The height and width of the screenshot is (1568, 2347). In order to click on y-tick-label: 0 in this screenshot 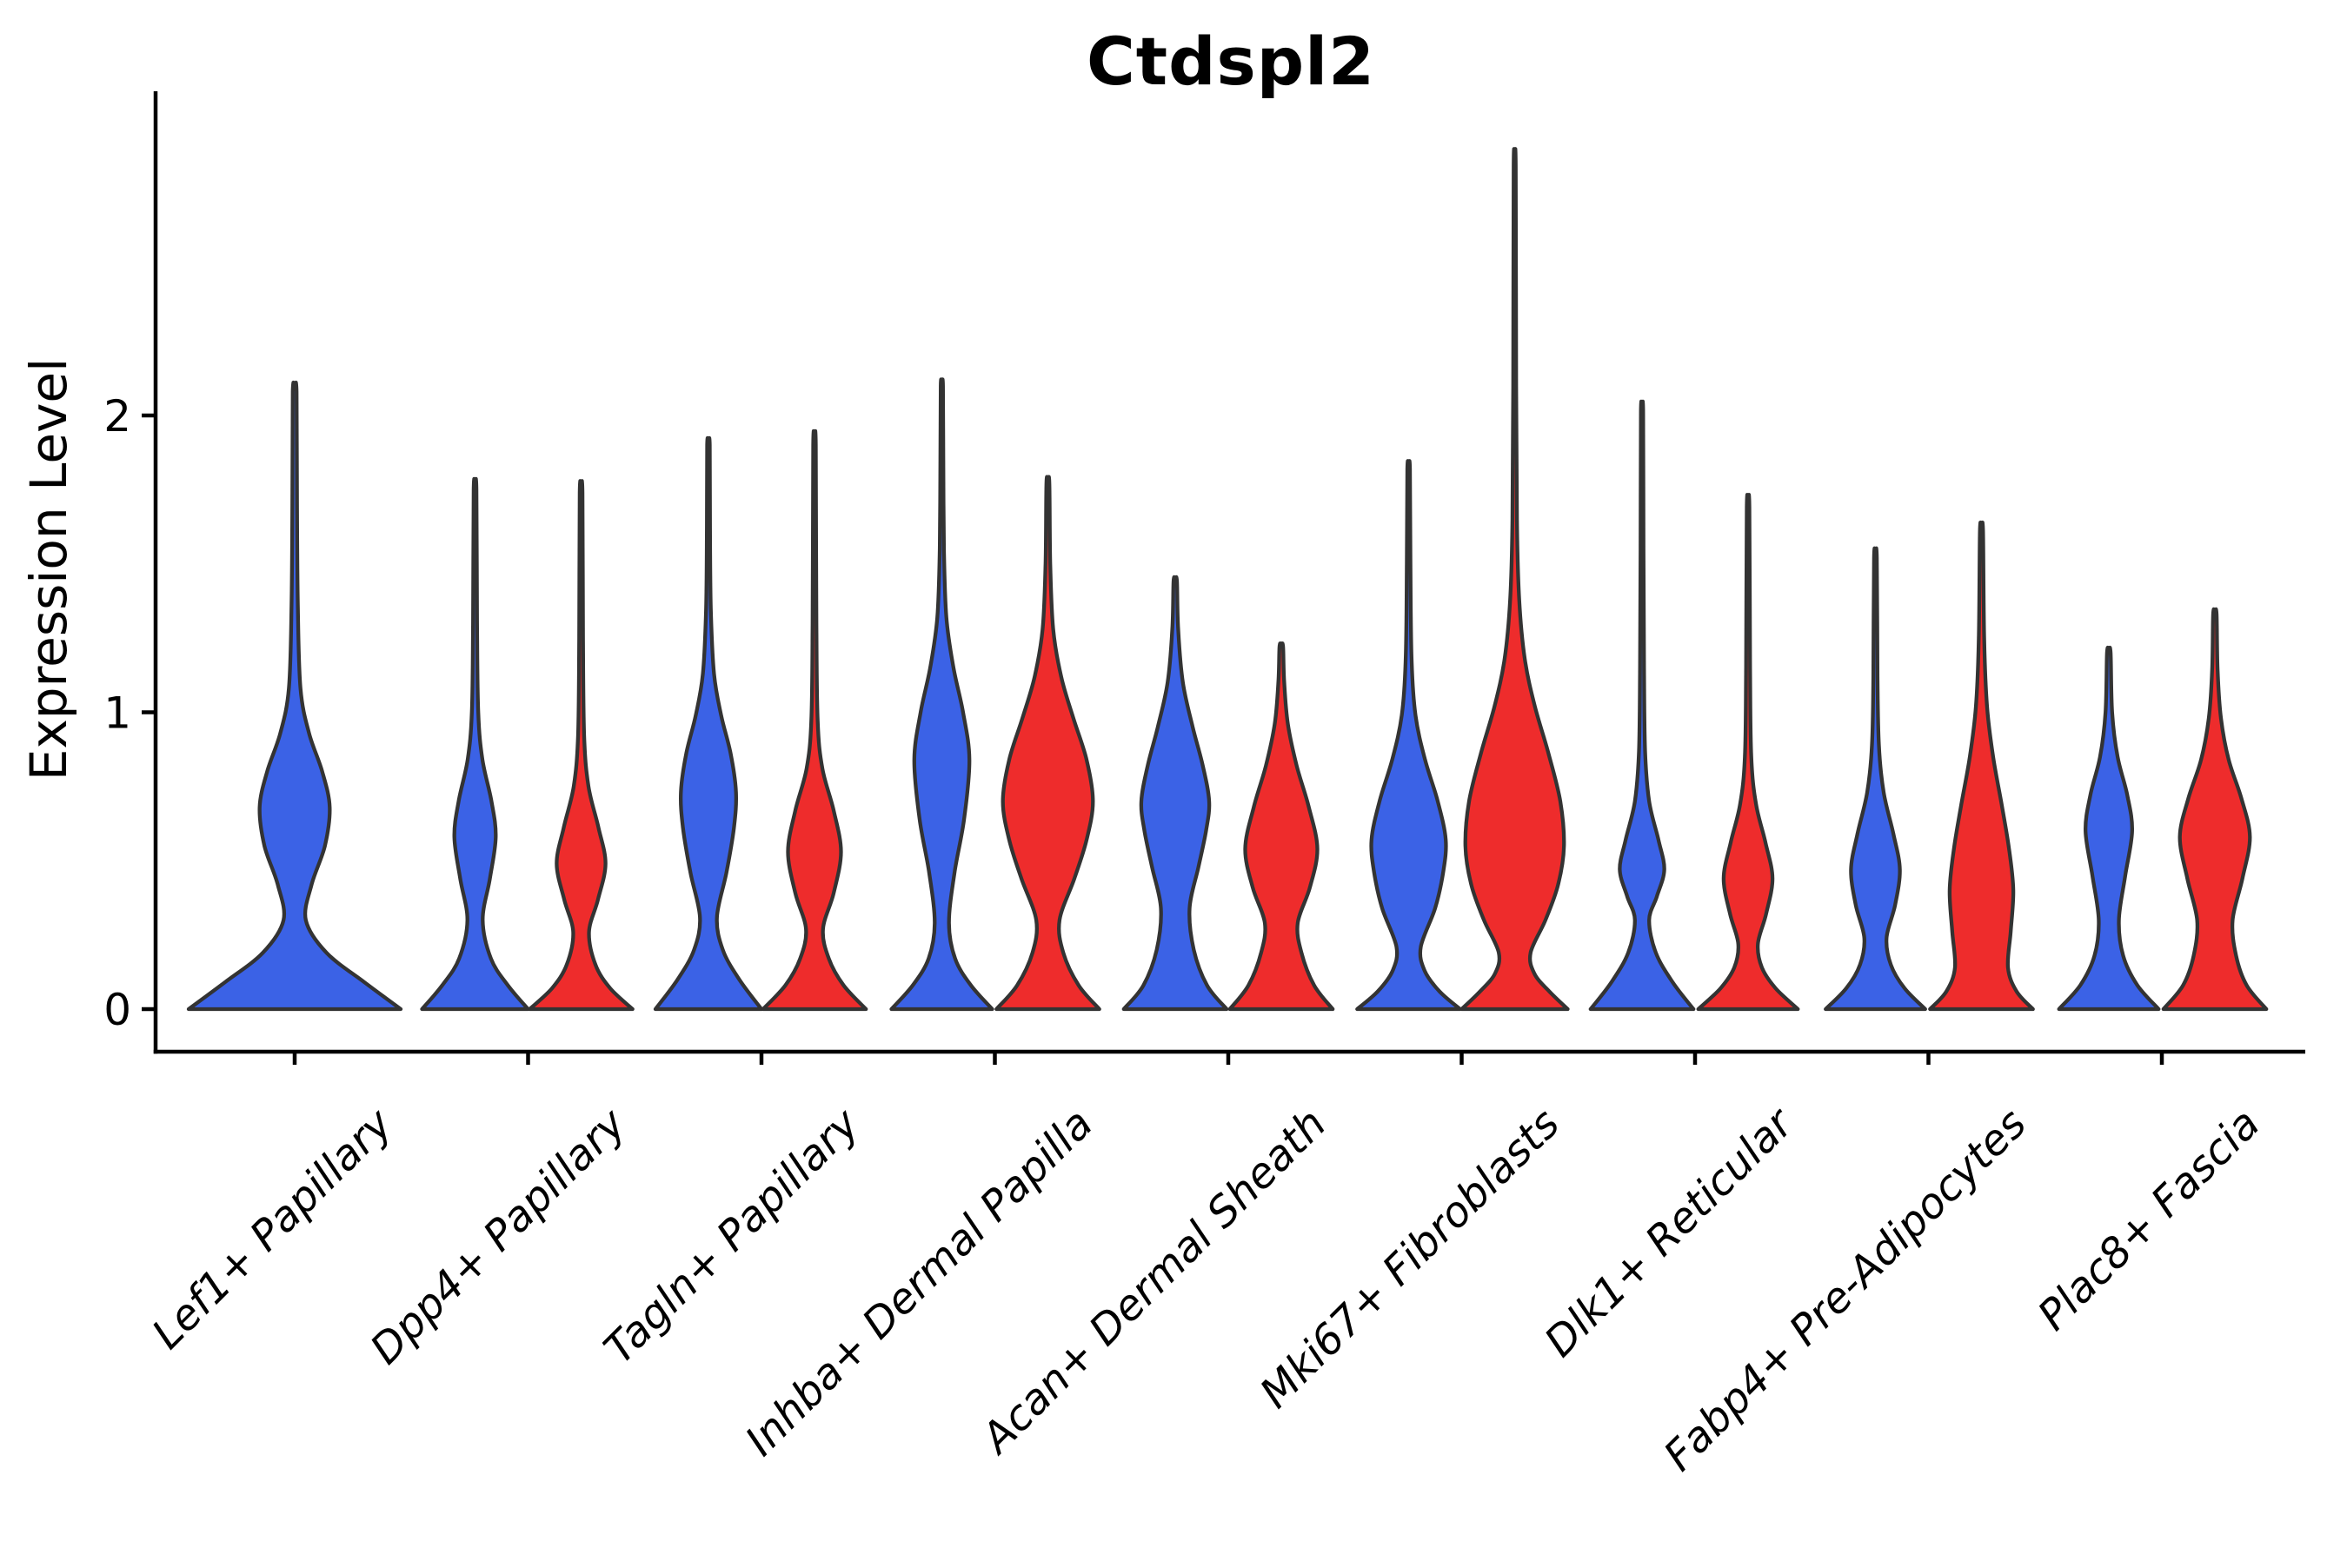, I will do `click(117, 1010)`.